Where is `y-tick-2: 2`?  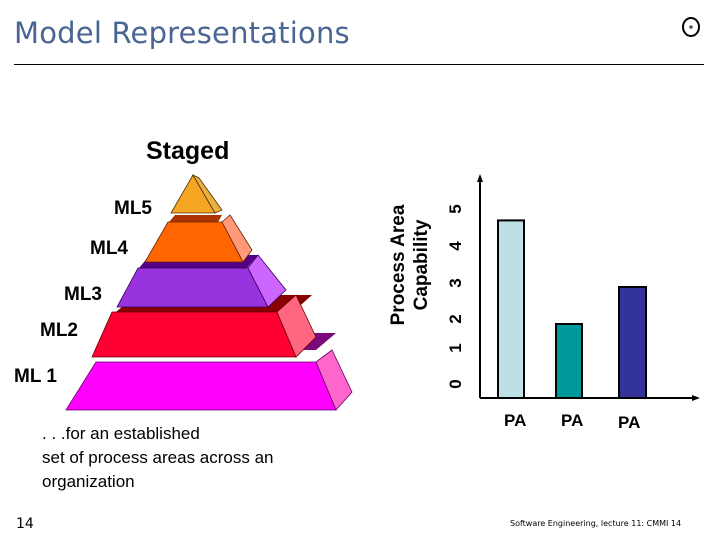 y-tick-2: 2 is located at coordinates (455, 319).